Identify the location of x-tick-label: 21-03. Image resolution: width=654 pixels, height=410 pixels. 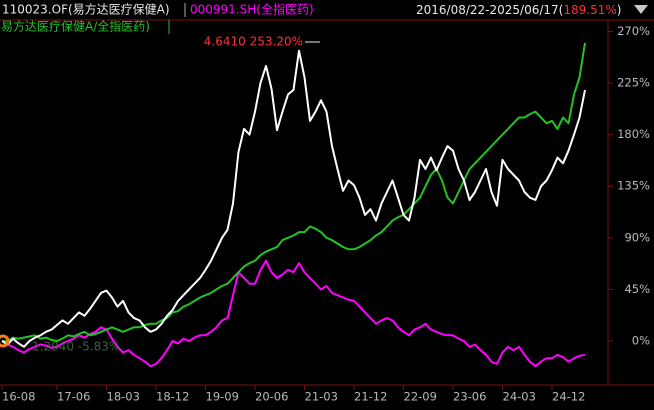
(321, 397).